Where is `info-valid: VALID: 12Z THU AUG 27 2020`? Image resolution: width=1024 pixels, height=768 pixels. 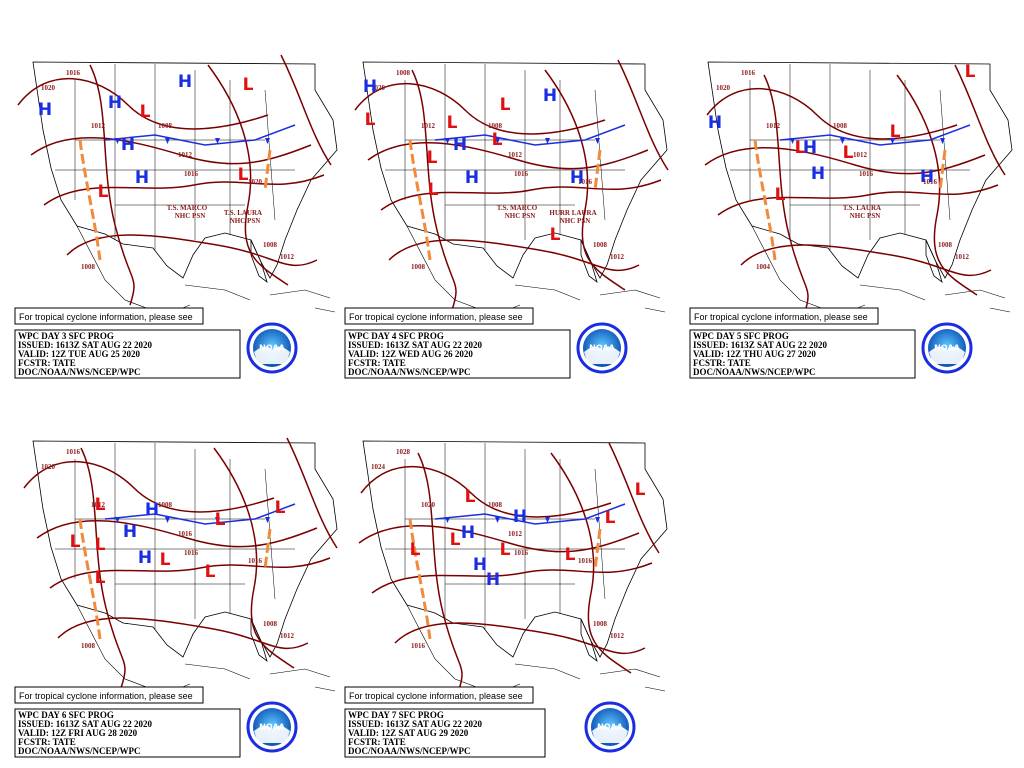 info-valid: VALID: 12Z THU AUG 27 2020 is located at coordinates (754, 354).